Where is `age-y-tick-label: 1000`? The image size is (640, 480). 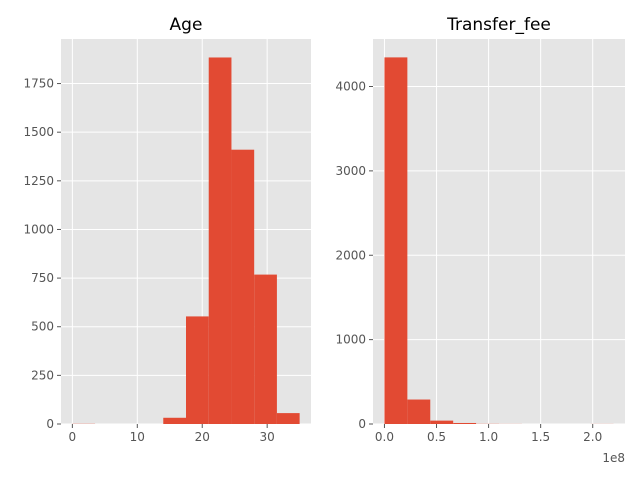 age-y-tick-label: 1000 is located at coordinates (38, 229).